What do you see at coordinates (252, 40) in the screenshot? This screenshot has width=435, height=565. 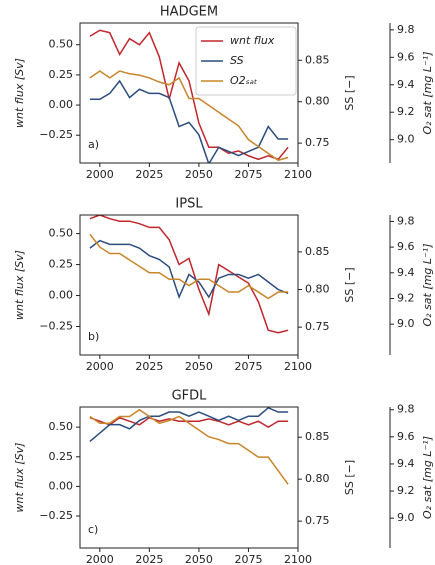 I see `legend-label: wnt flux` at bounding box center [252, 40].